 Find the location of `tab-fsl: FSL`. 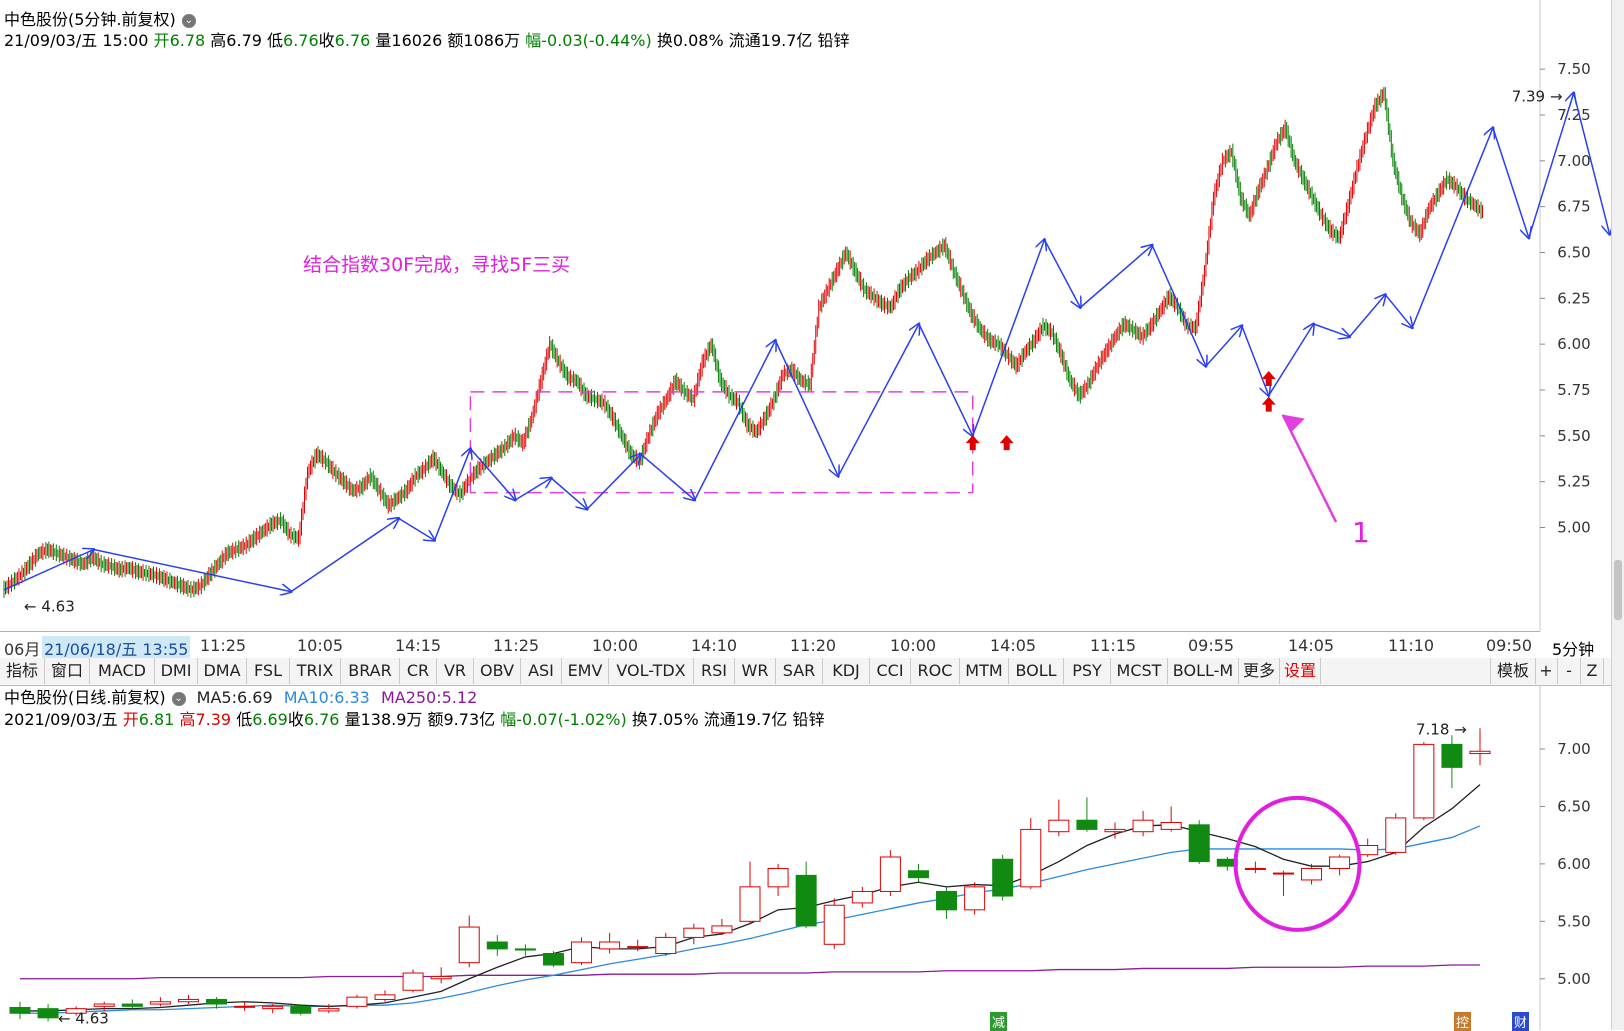

tab-fsl: FSL is located at coordinates (268, 671).